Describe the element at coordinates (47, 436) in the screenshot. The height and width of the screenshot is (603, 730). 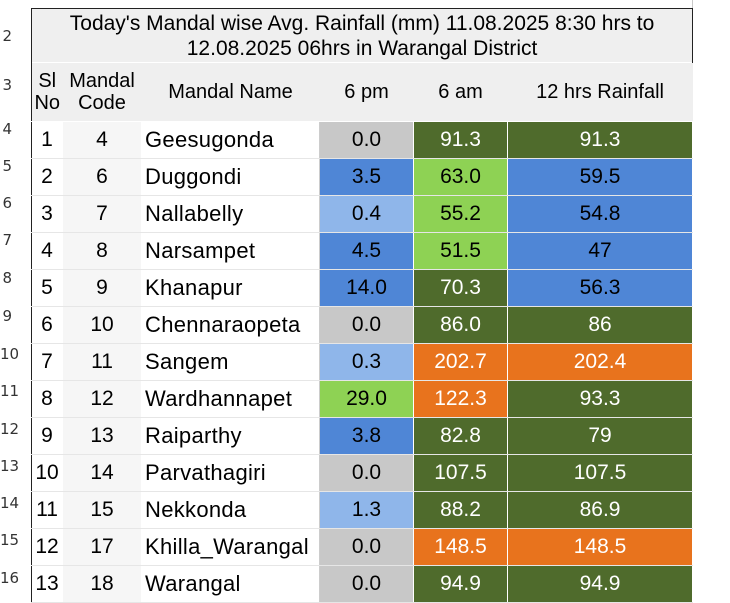
I see `cell-sl: 9` at that location.